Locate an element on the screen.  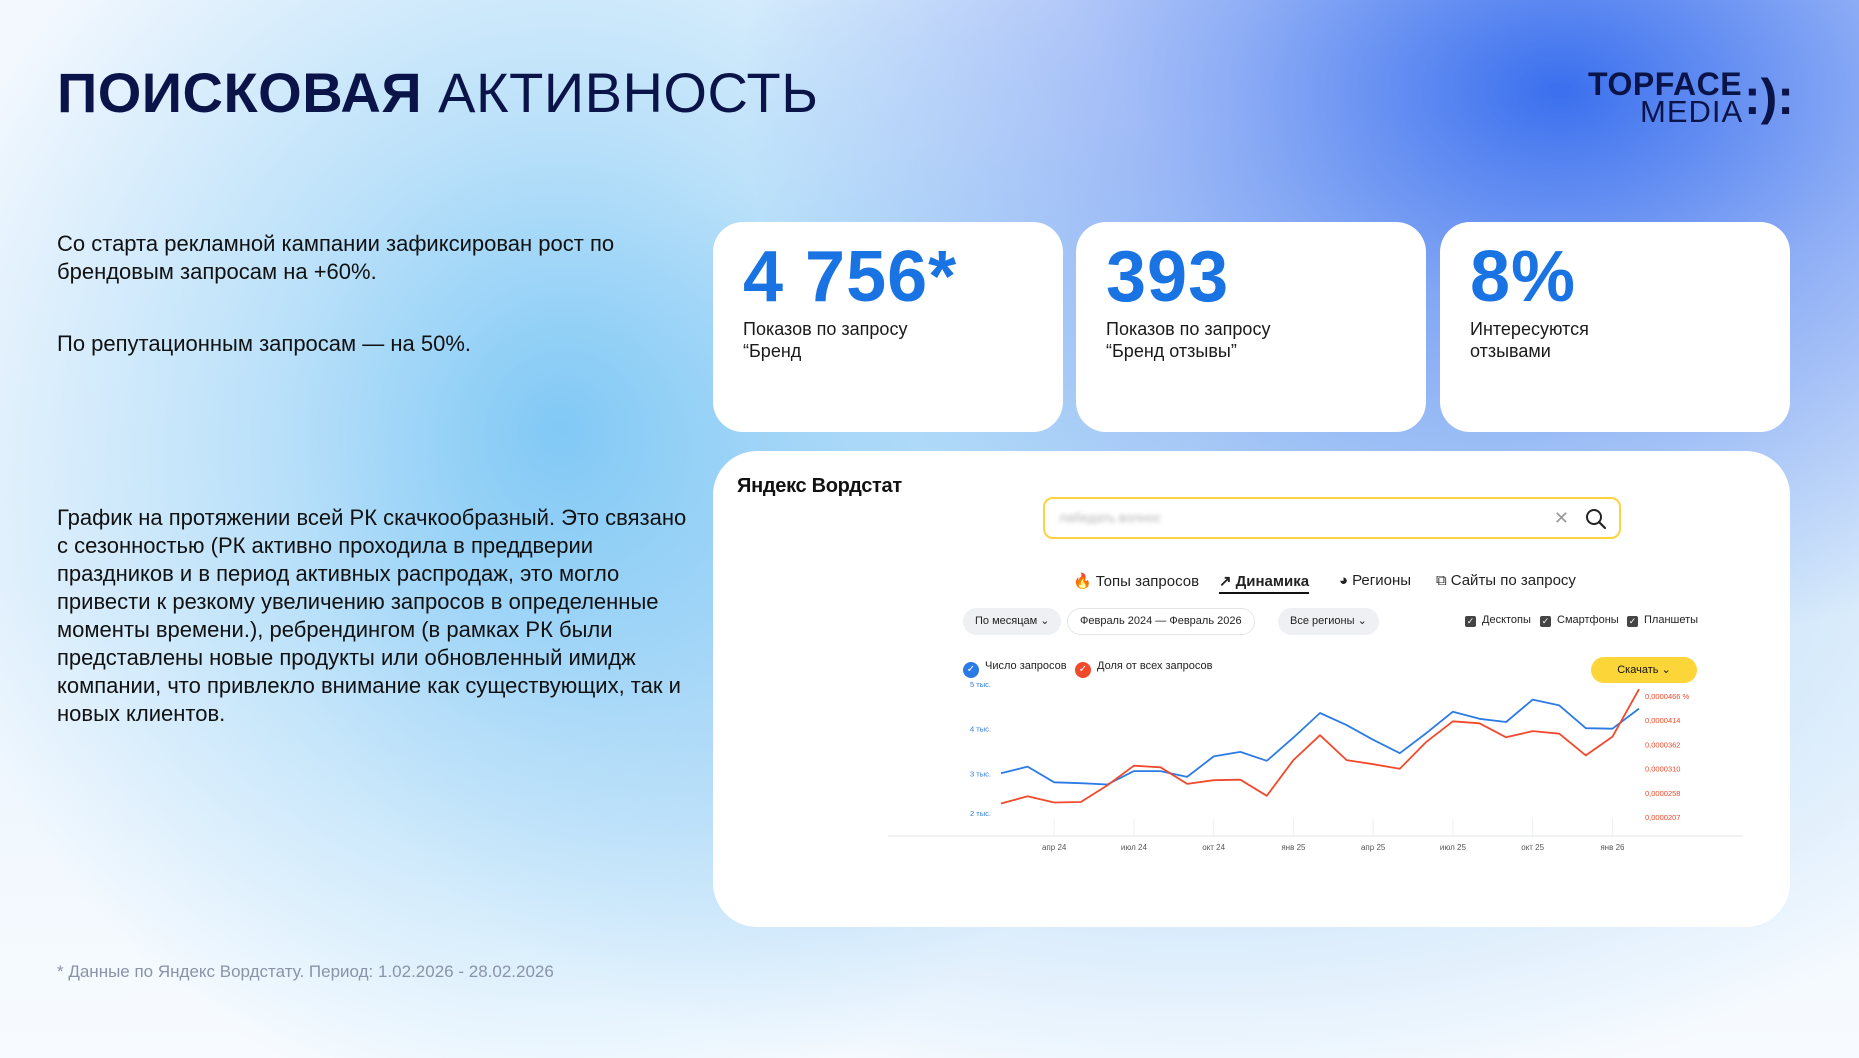
period-type-select: По месяцам ⌄ is located at coordinates (1012, 621).